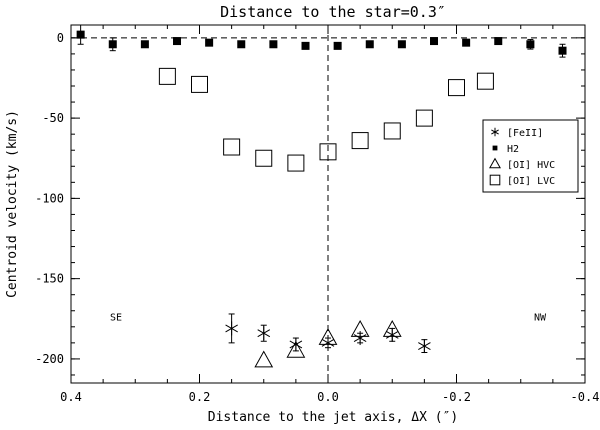  I want to click on legend-entry: H2, so click(513, 149).